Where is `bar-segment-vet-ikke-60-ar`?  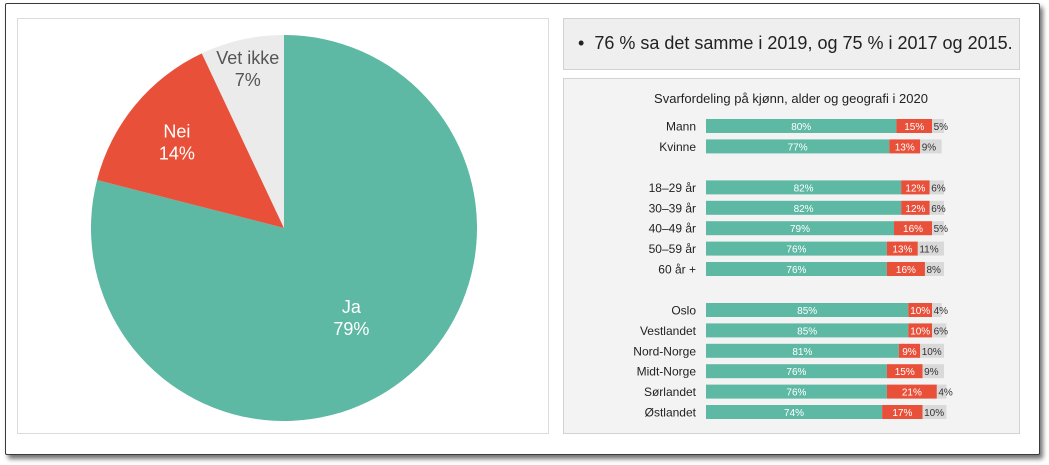 bar-segment-vet-ikke-60-ar is located at coordinates (934, 269).